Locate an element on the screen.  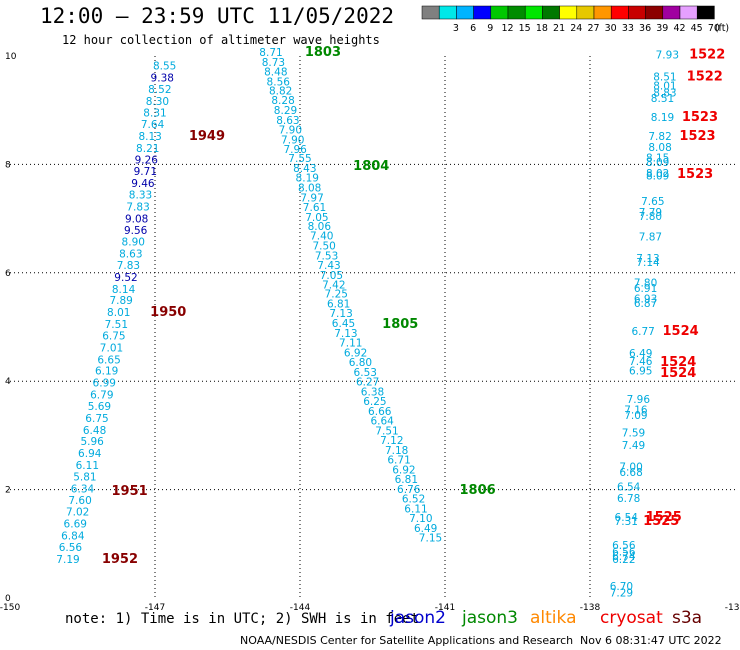
wave-height-value: 8.63 is located at coordinates (287, 121).